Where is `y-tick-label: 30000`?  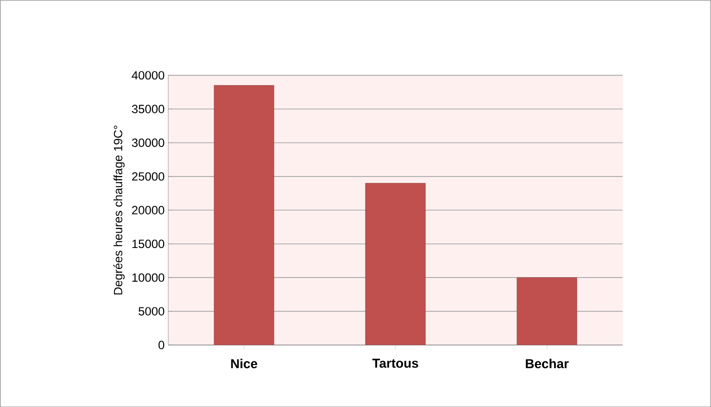
y-tick-label: 30000 is located at coordinates (148, 142).